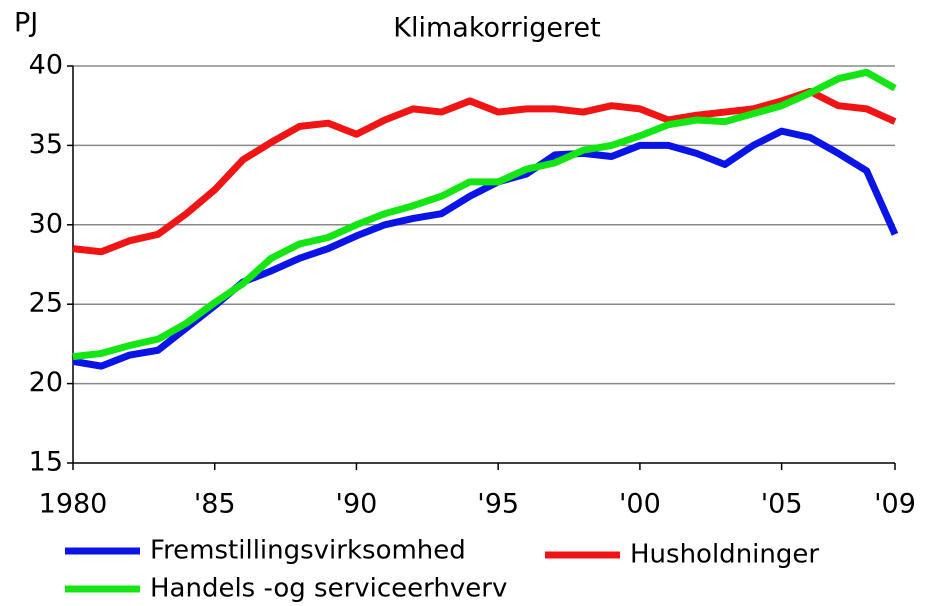 This screenshot has width=928, height=606. I want to click on x-tick-label: 1980, so click(73, 504).